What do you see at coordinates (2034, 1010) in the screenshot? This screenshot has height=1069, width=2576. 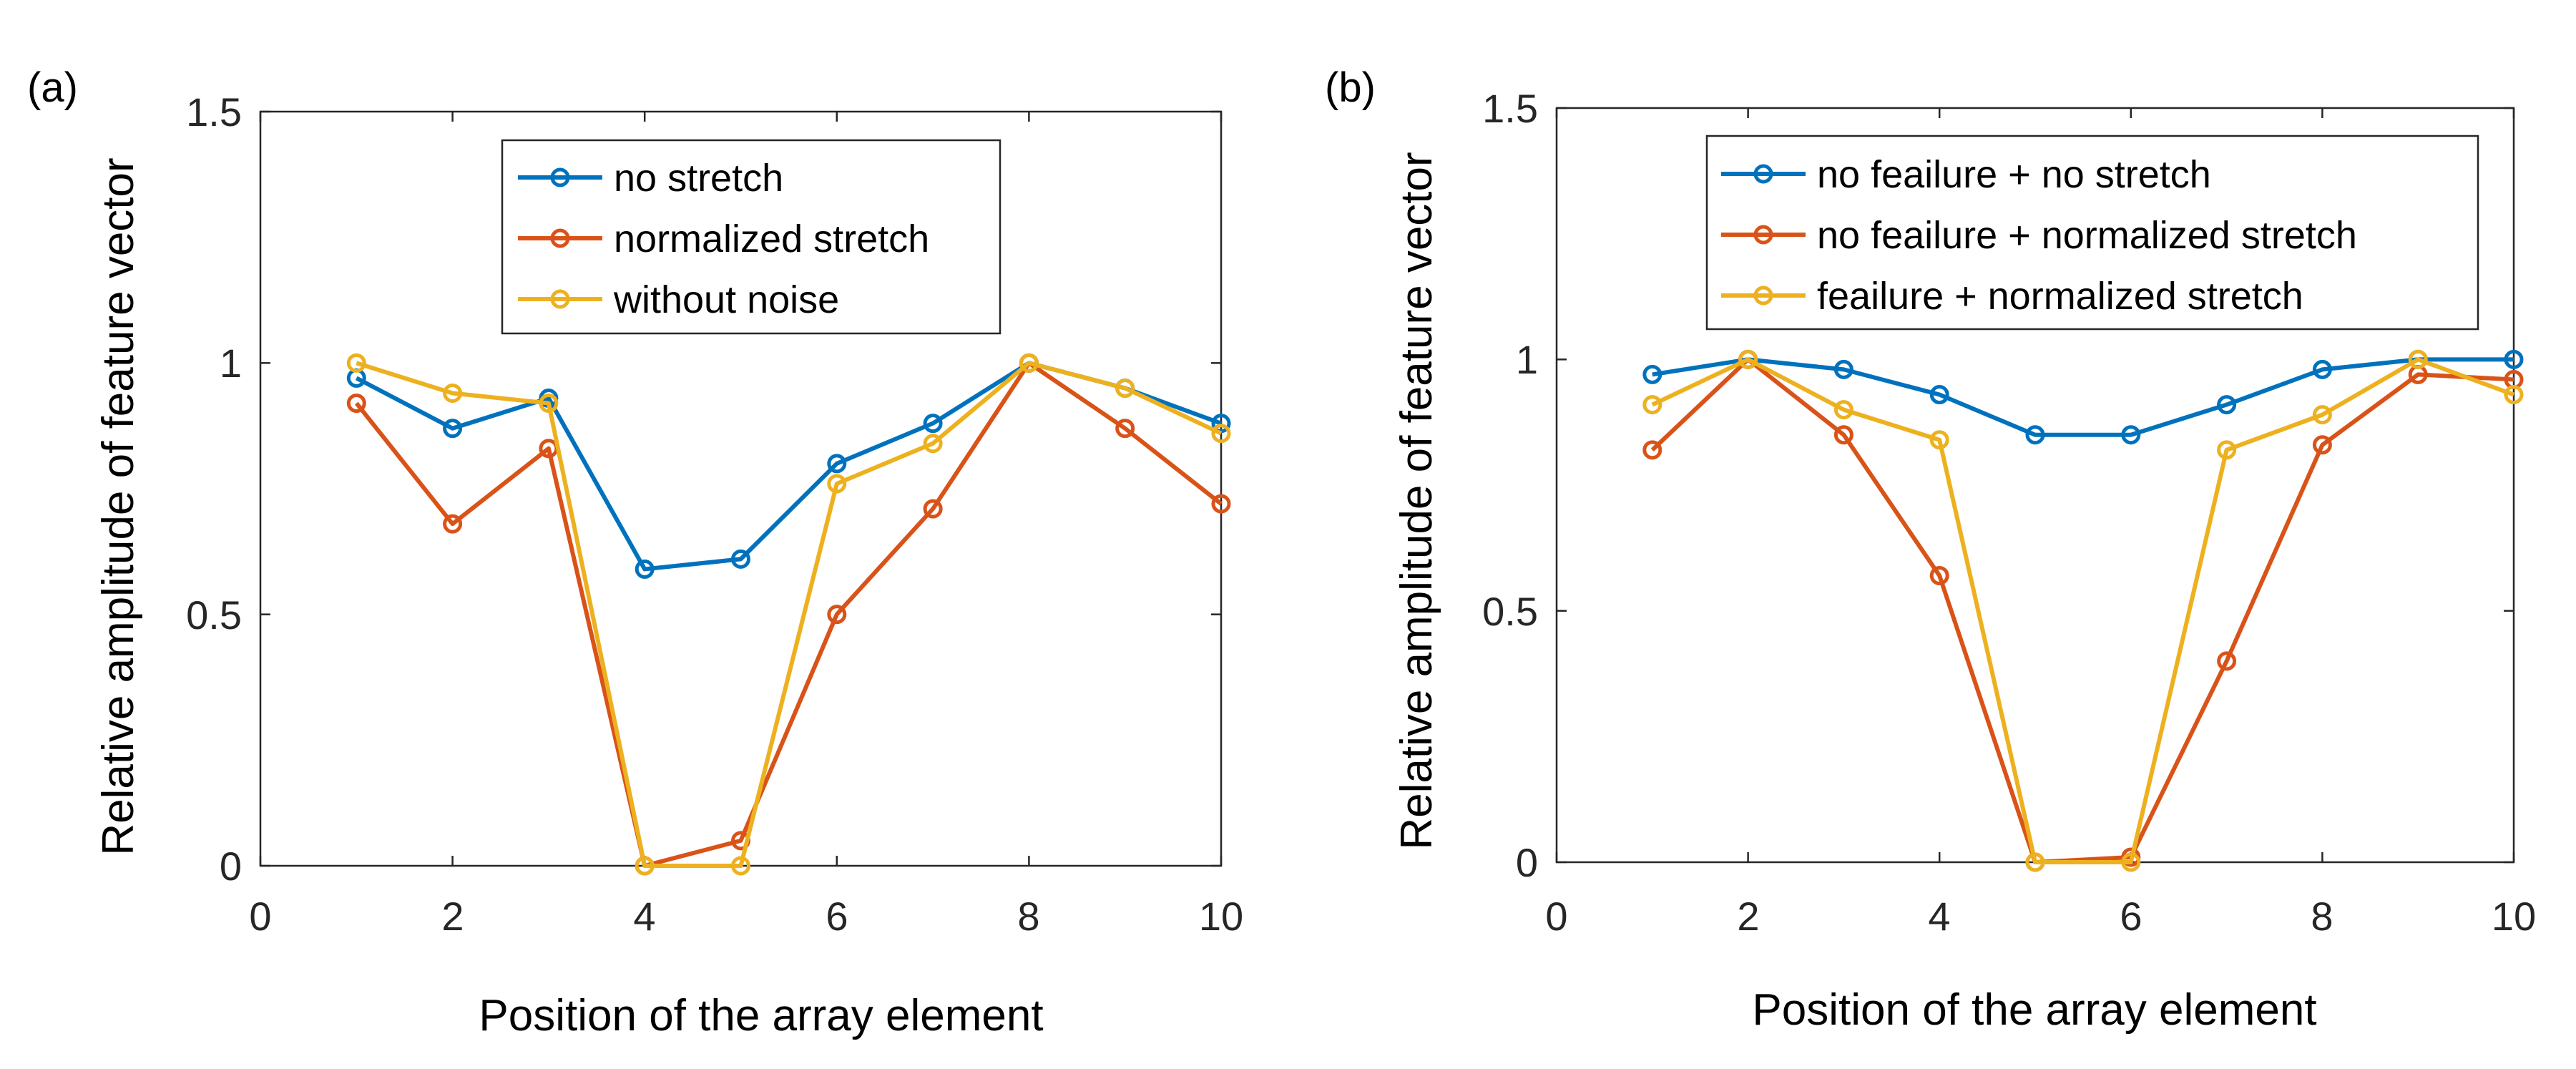 I see `x-axis-label-b: Position of the array element` at bounding box center [2034, 1010].